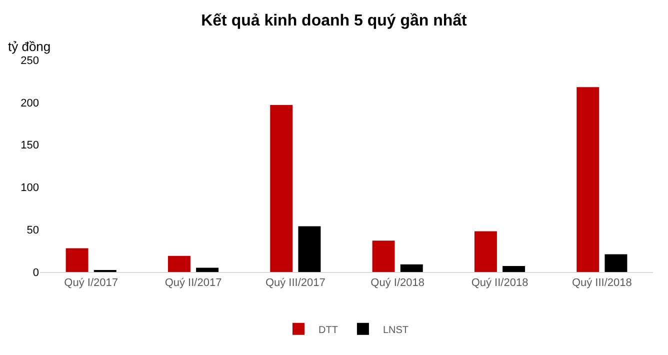 The image size is (668, 355). What do you see at coordinates (29, 60) in the screenshot?
I see `y-tick-label: 250` at bounding box center [29, 60].